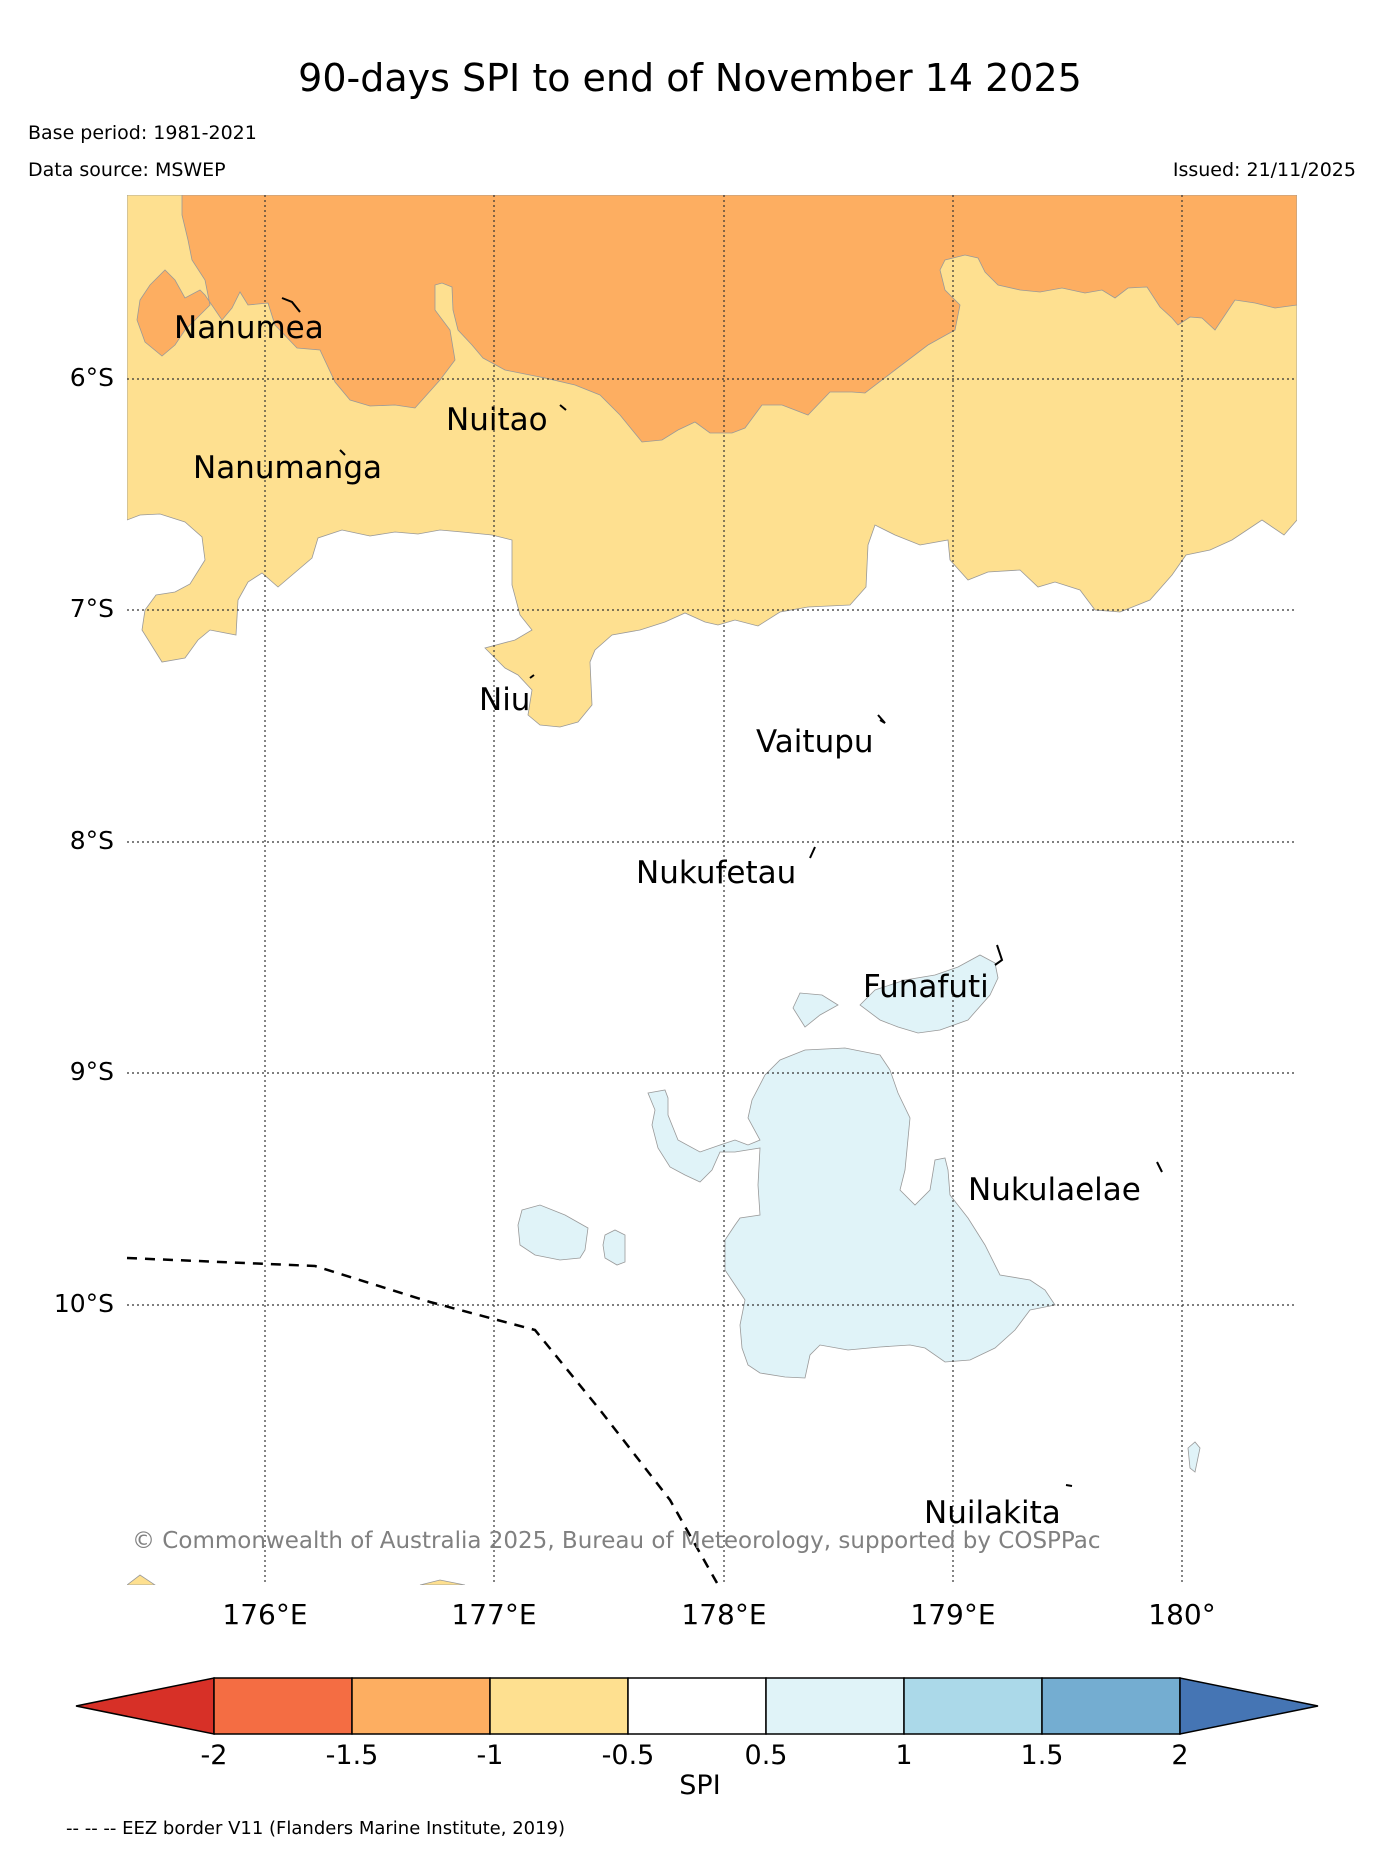  What do you see at coordinates (724, 1614) in the screenshot?
I see `lon-label-178e: 178°E` at bounding box center [724, 1614].